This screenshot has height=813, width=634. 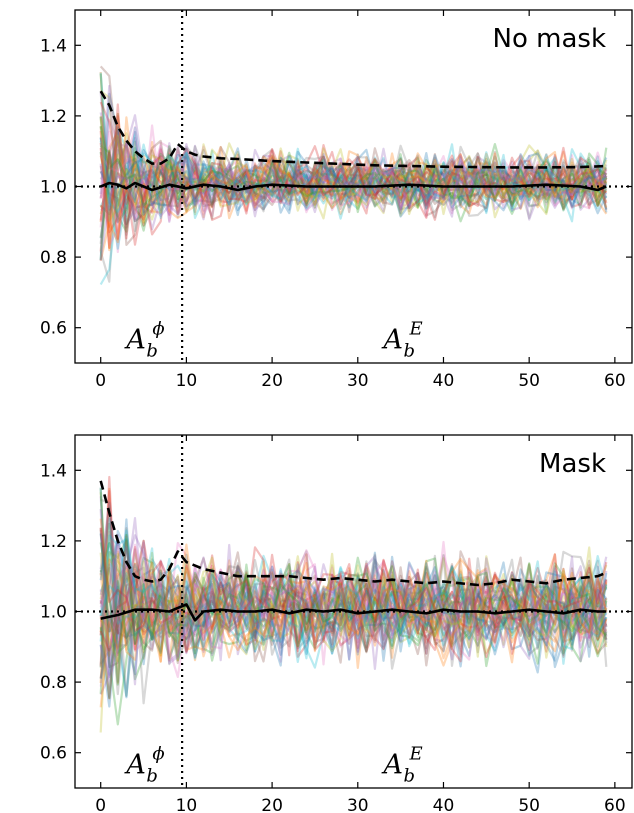 I want to click on panel-title: Mask, so click(x=572, y=464).